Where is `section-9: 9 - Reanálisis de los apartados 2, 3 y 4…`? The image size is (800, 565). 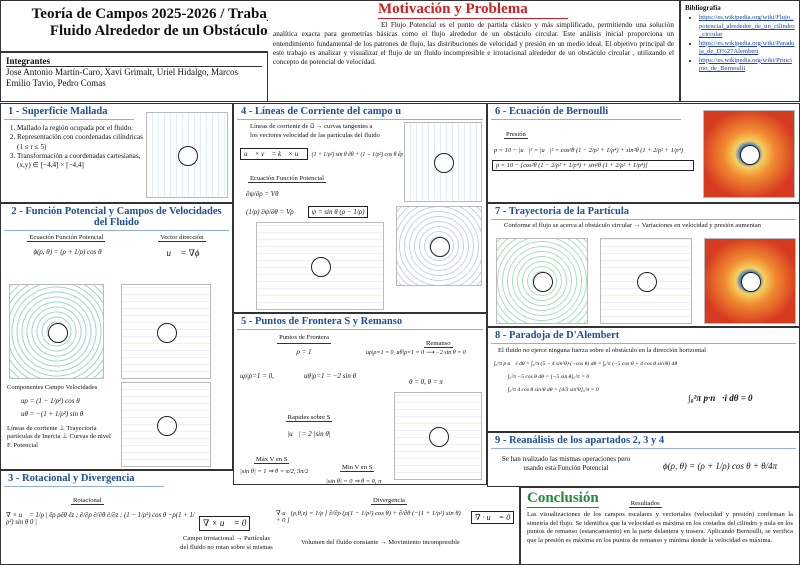
section-9: 9 - Reanálisis de los apartados 2, 3 y 4… is located at coordinates (643, 459).